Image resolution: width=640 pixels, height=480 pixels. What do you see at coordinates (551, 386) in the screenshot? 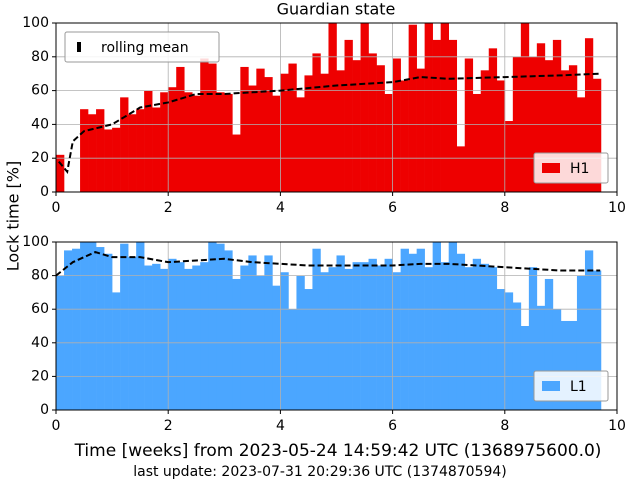
I see `legend-swatch` at bounding box center [551, 386].